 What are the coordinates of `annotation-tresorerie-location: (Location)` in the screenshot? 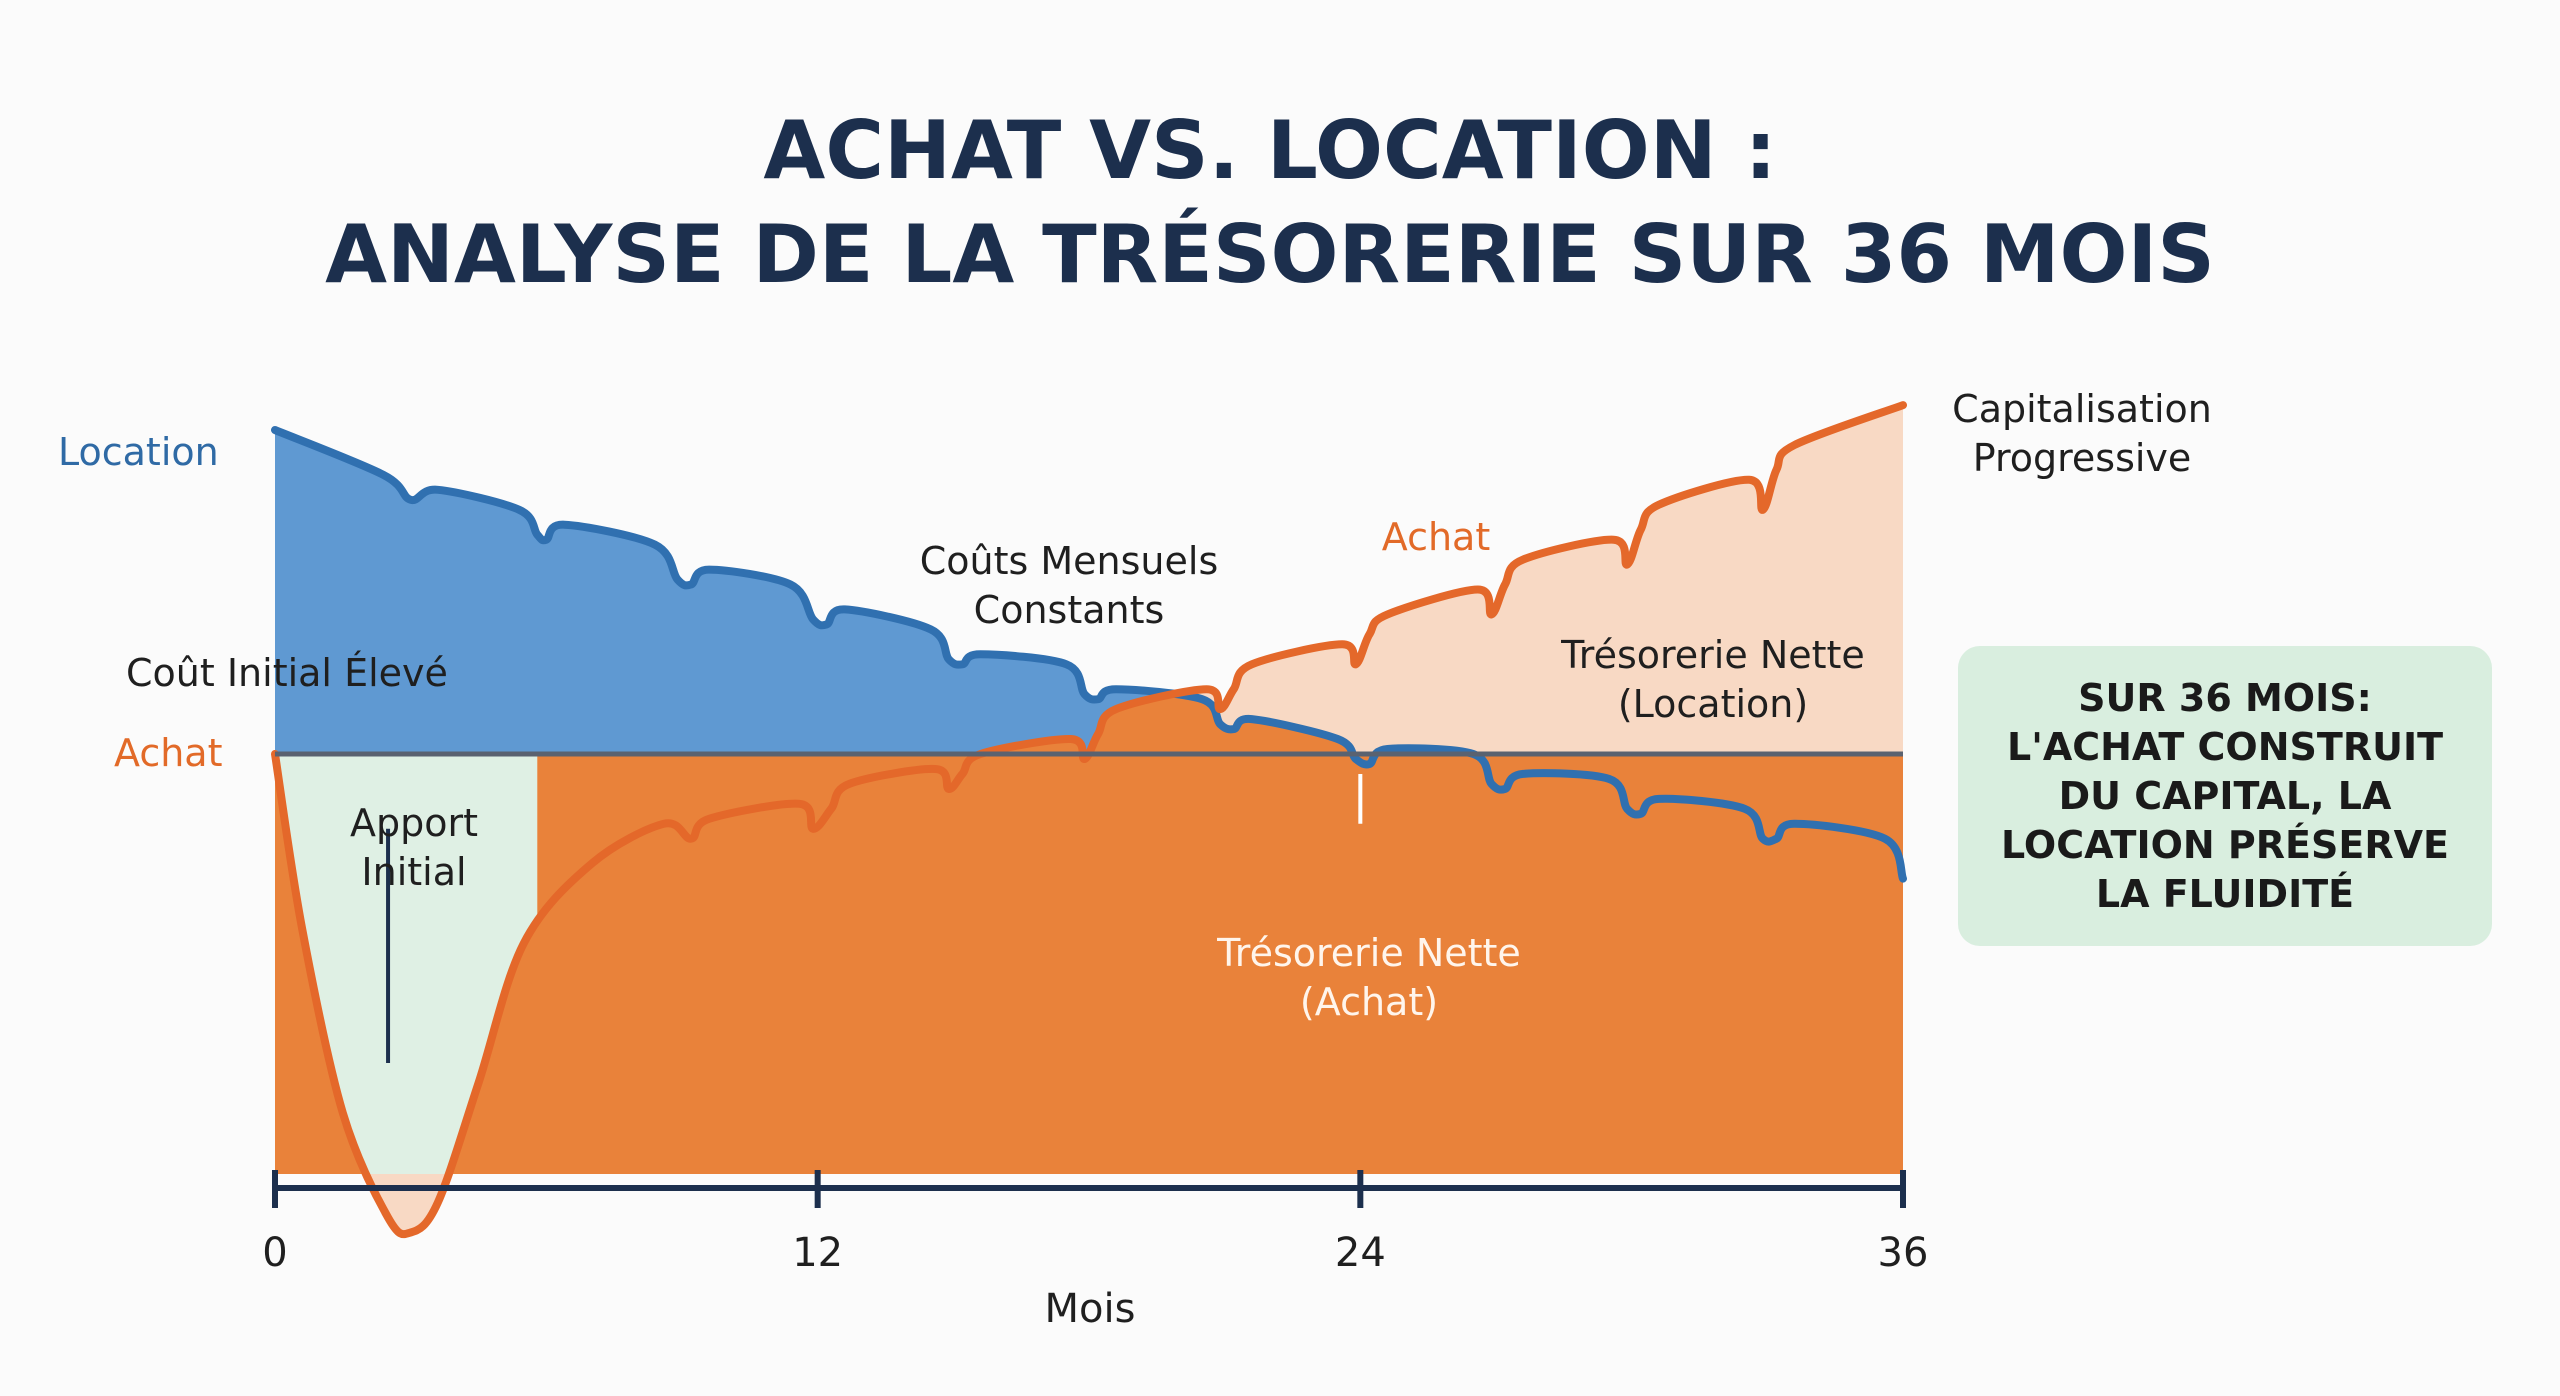 It's located at (1713, 704).